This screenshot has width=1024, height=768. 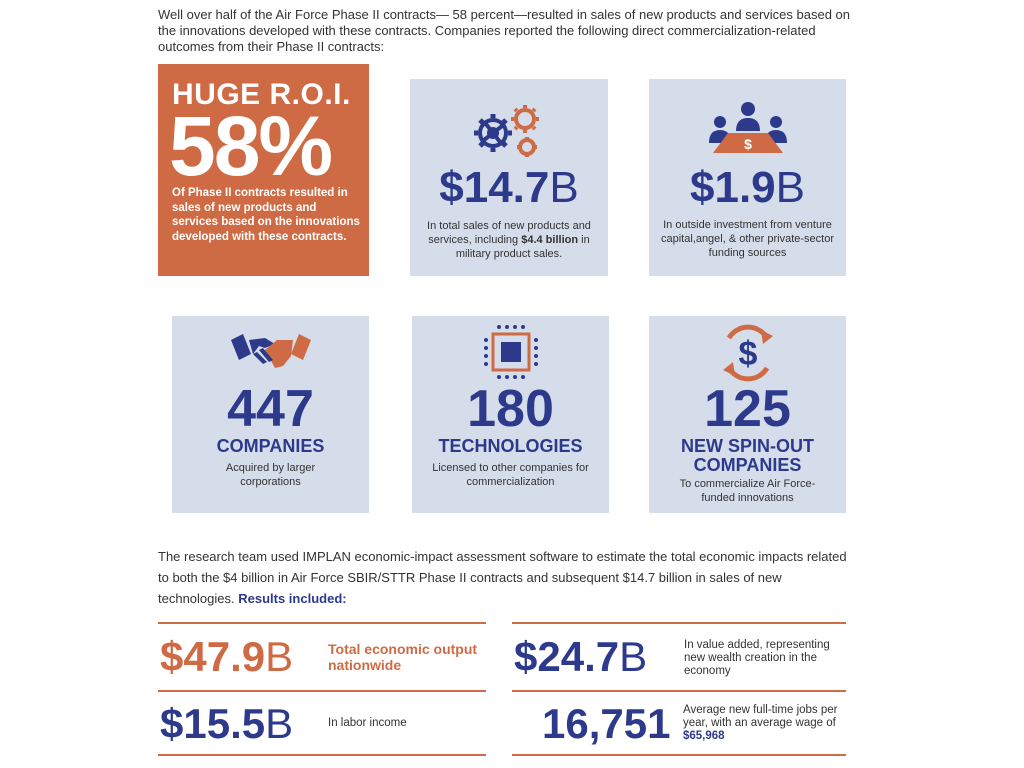 I want to click on result-jobs-amount: 16,751, so click(x=606, y=723).